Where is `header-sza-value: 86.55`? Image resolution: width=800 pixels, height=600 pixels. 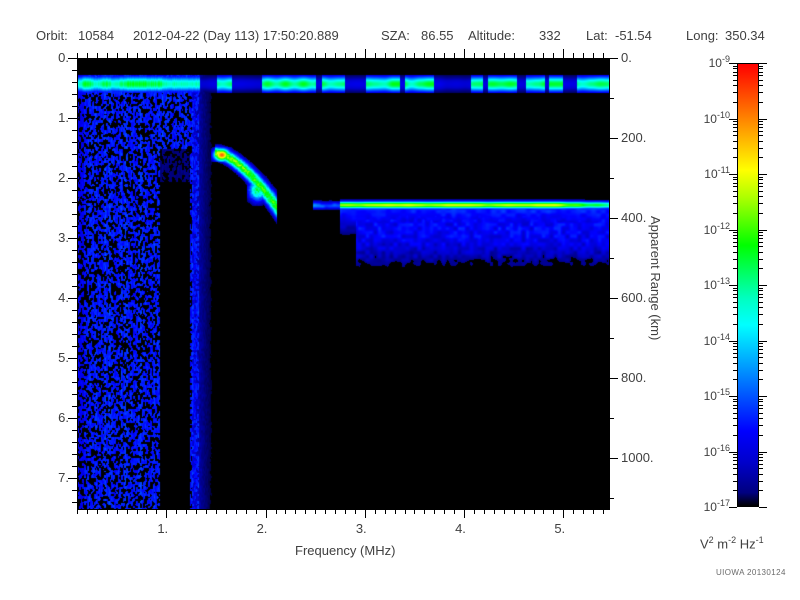 header-sza-value: 86.55 is located at coordinates (437, 35).